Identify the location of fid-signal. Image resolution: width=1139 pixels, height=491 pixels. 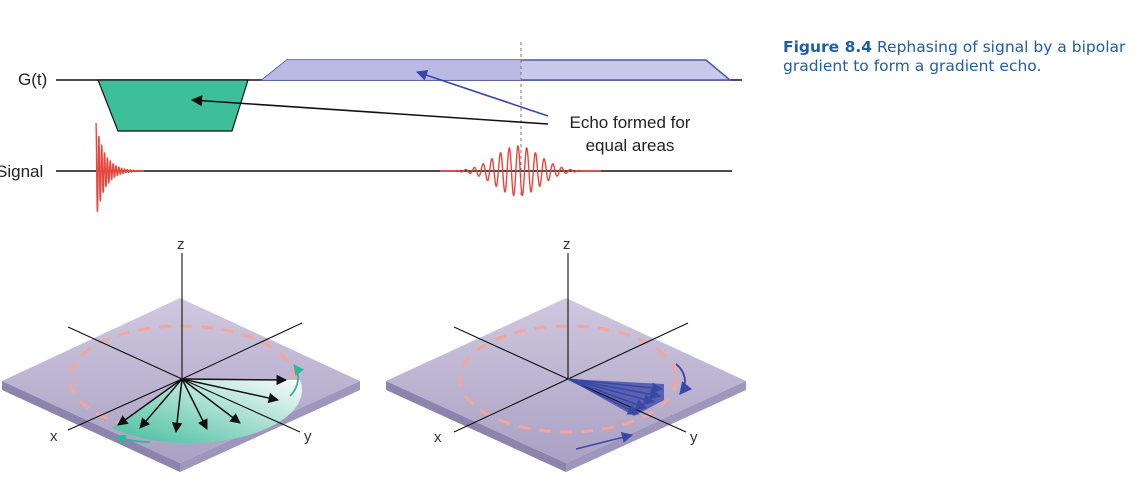
(120, 167).